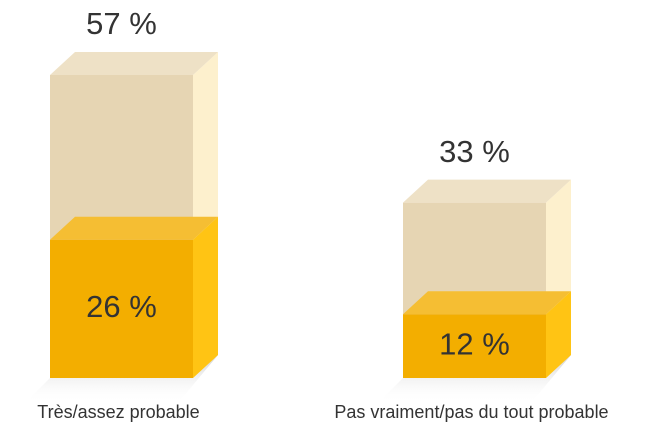 This screenshot has width=671, height=433. Describe the element at coordinates (474, 151) in the screenshot. I see `data-label: 33 %` at that location.